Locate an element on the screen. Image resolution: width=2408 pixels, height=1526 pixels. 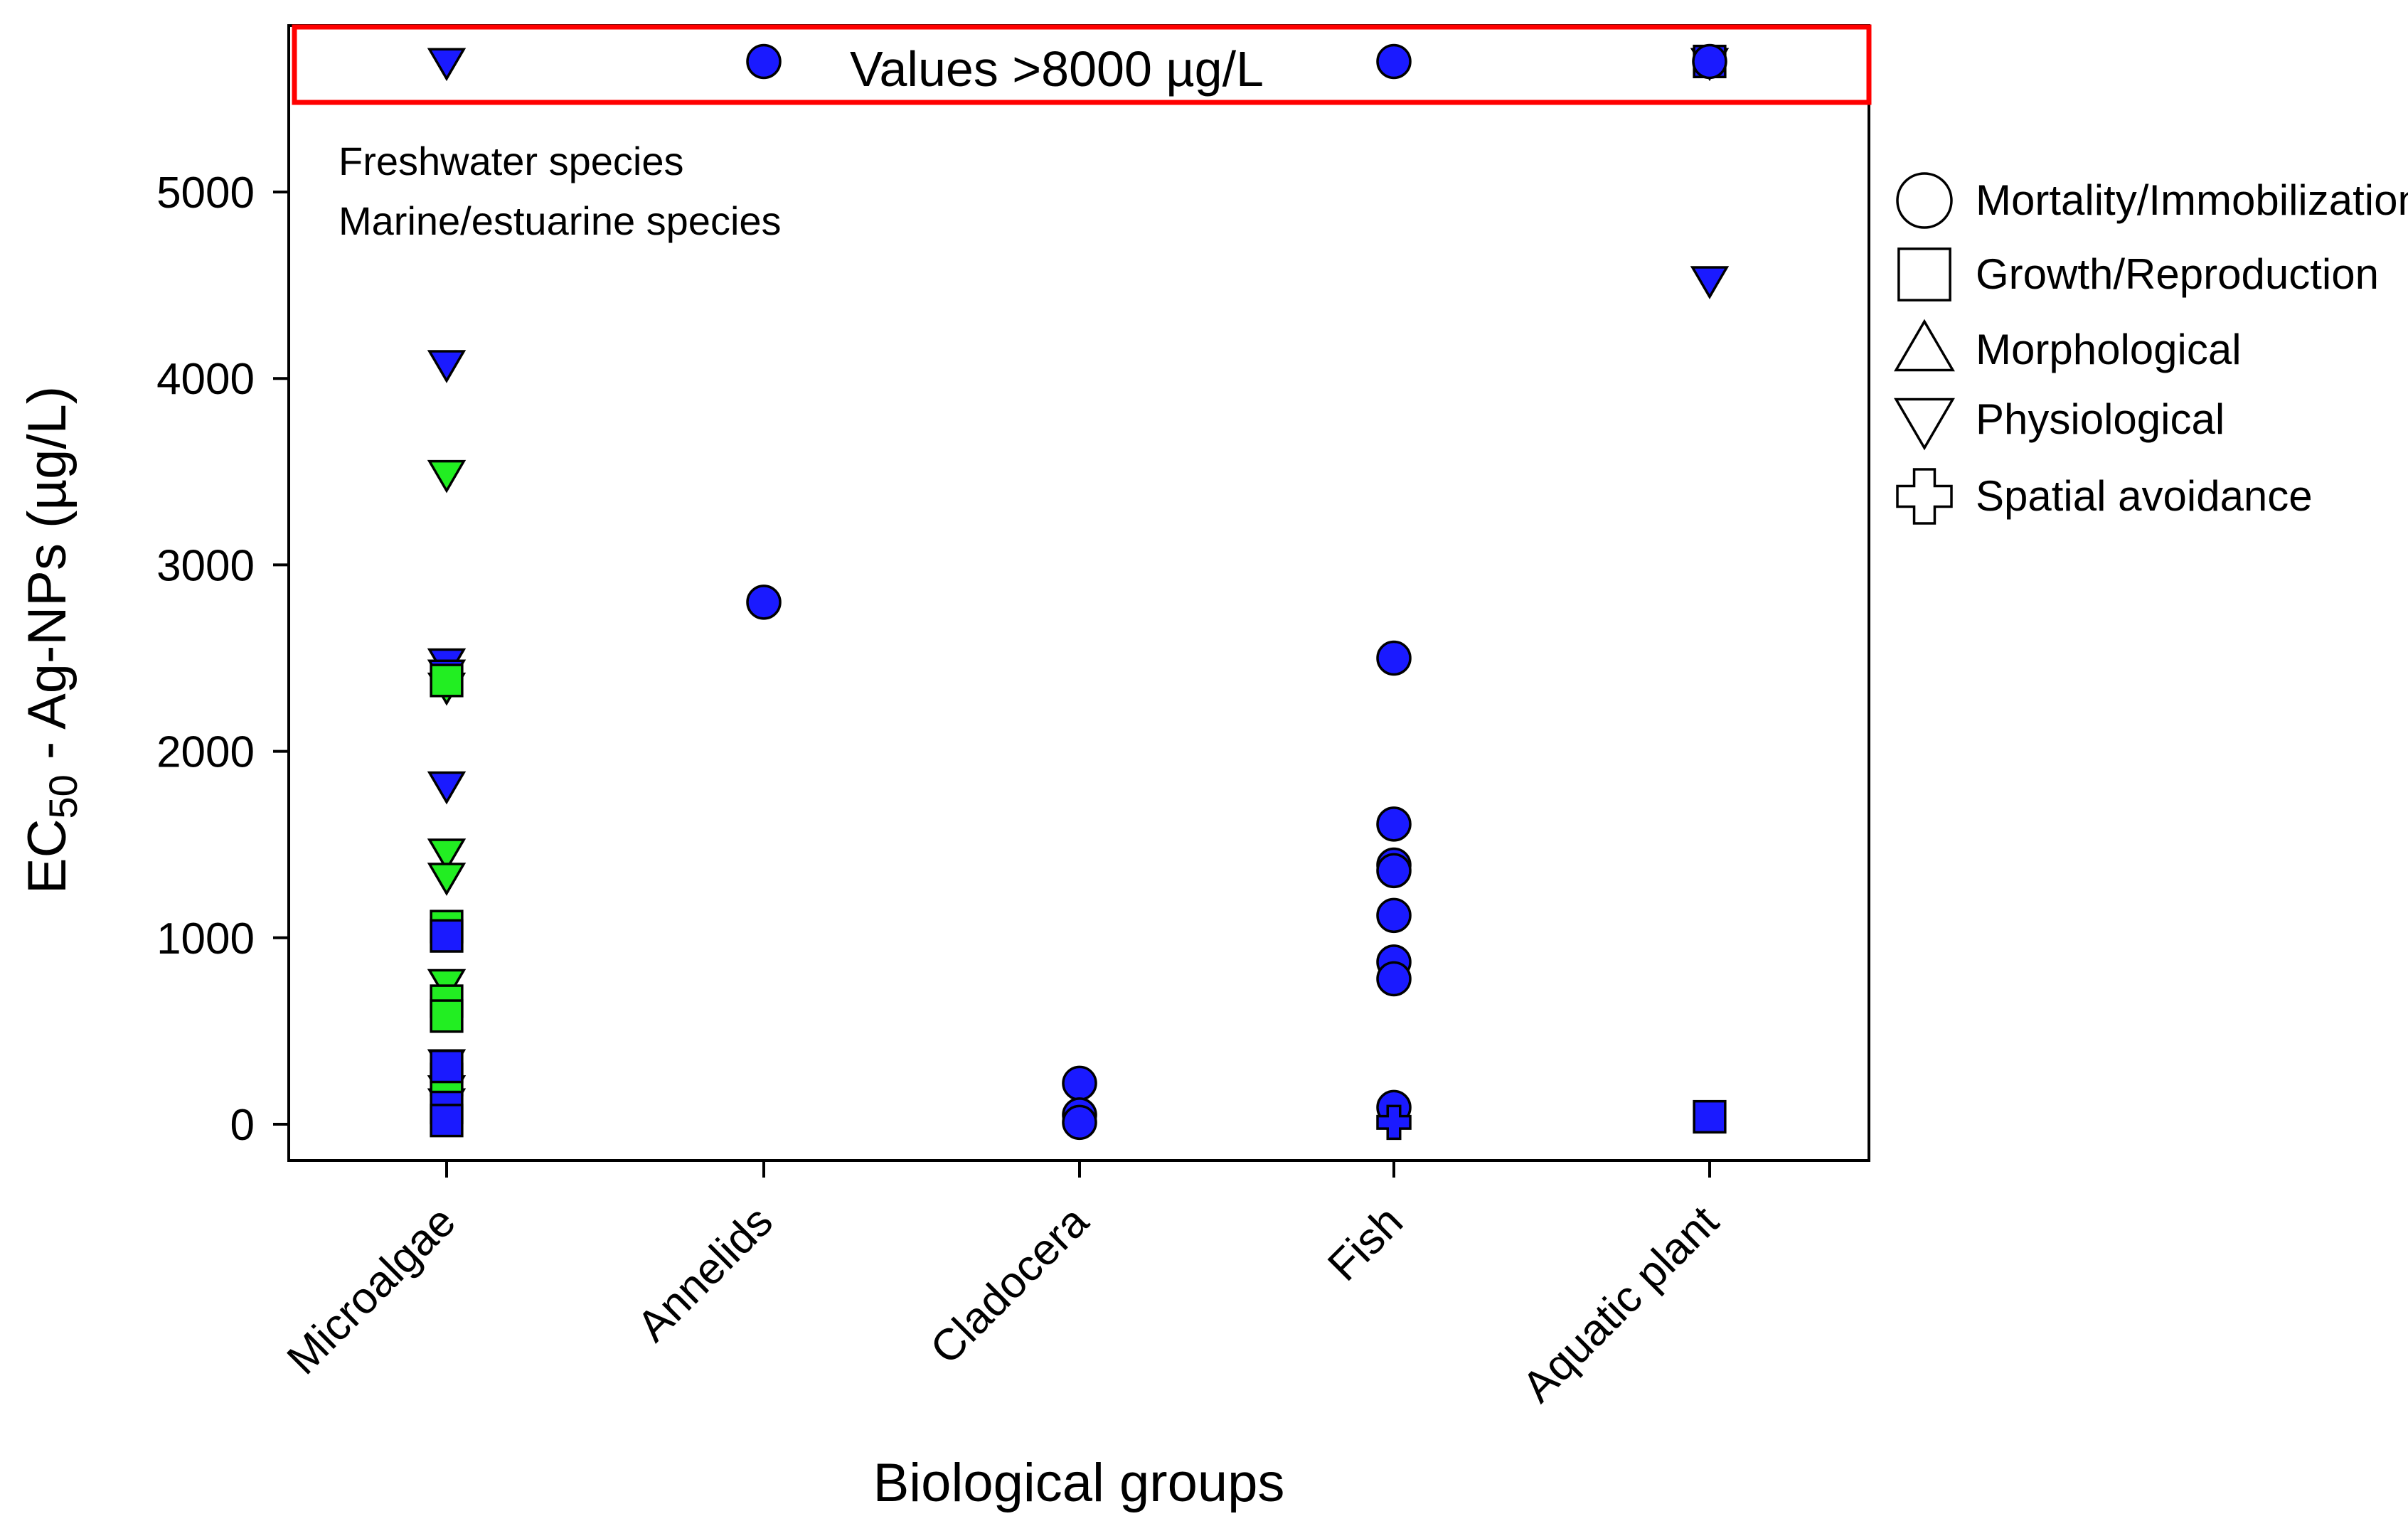
x-tick-label: Microalgae is located at coordinates (371, 1291).